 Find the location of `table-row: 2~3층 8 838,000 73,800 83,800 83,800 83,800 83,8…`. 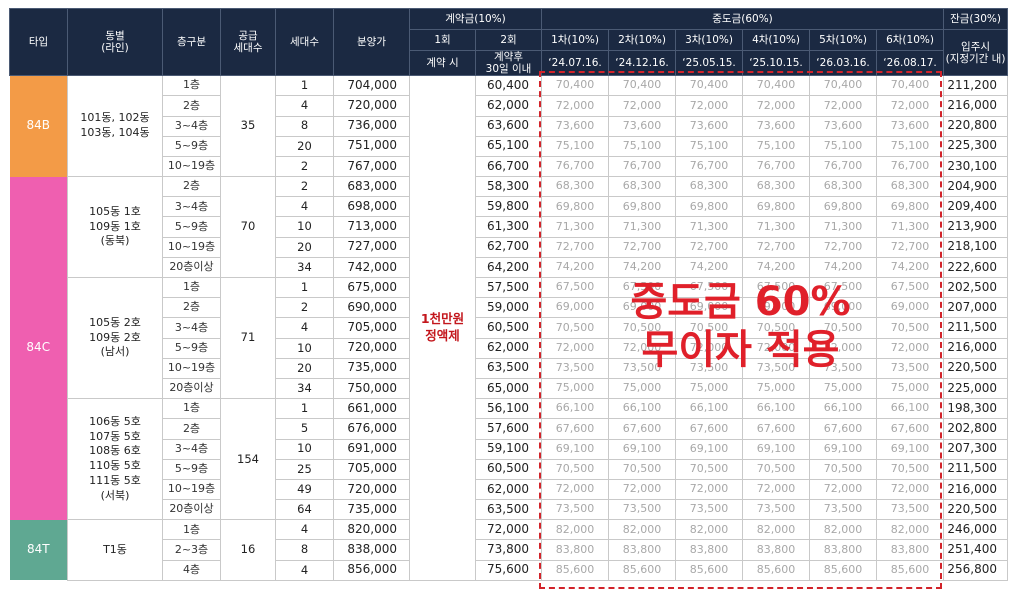

table-row: 2~3층 8 838,000 73,800 83,800 83,800 83,800 83,8… is located at coordinates (509, 550).